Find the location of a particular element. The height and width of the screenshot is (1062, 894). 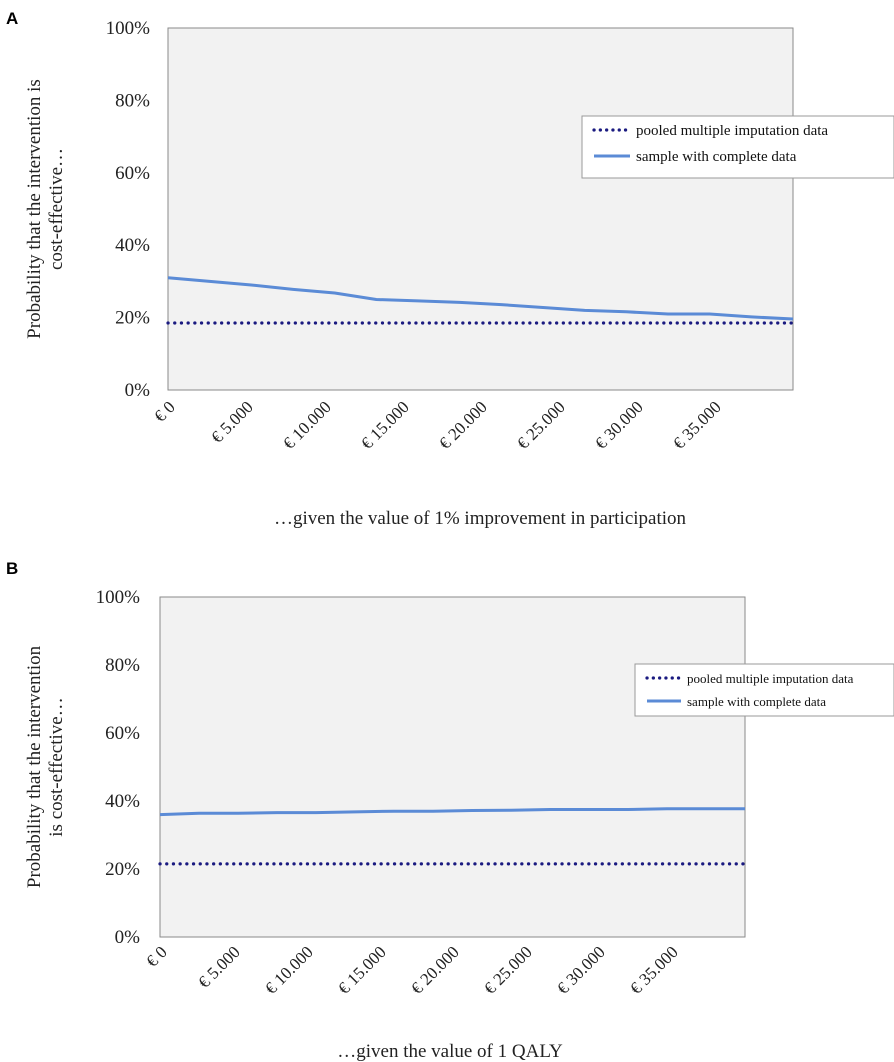

panel-b-letter: B is located at coordinates (12, 568).